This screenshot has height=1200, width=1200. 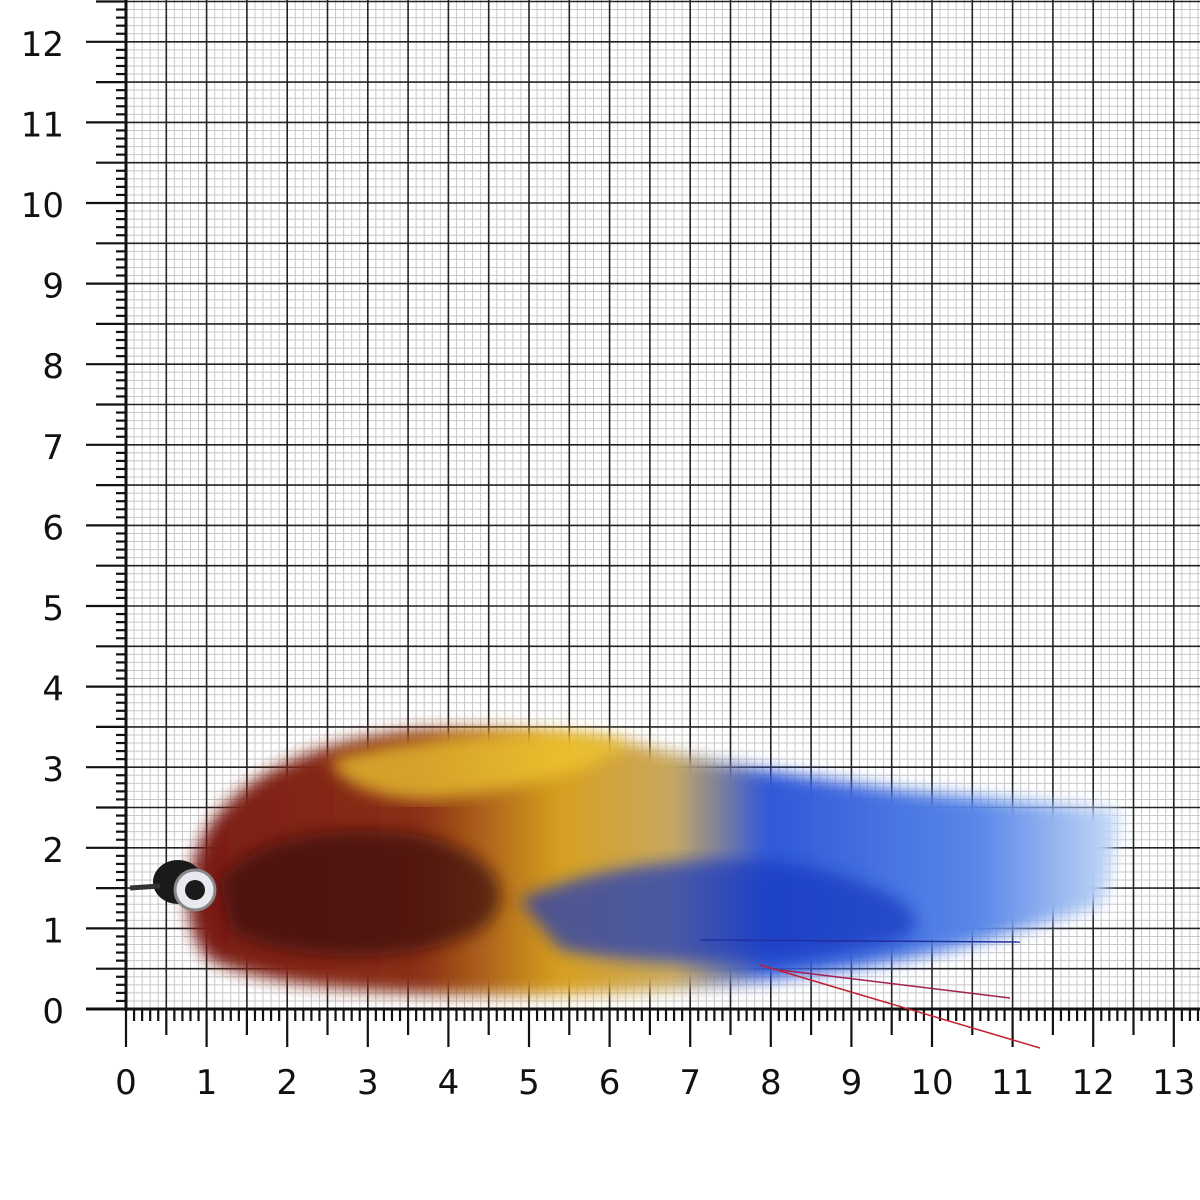 I want to click on x-tick-label: 11, so click(x=1012, y=1083).